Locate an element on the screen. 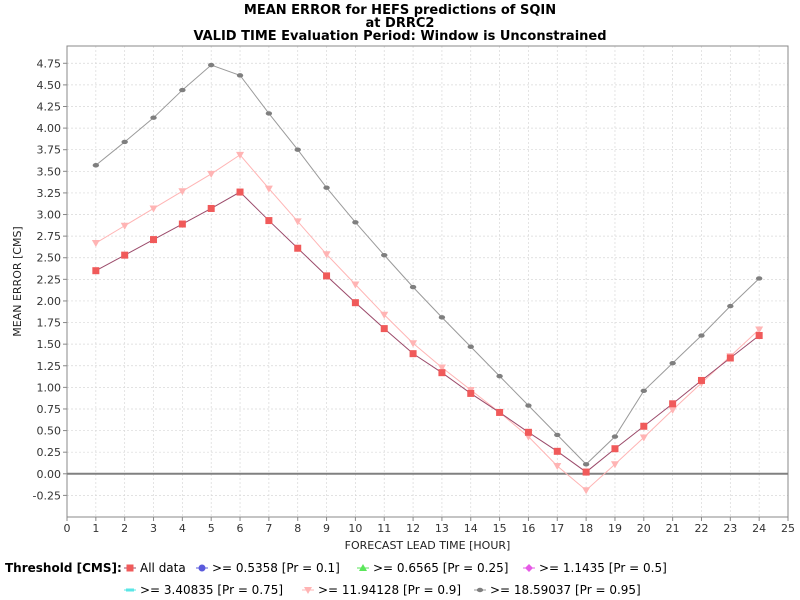 Image resolution: width=800 pixels, height=600 pixels. y-tick-label: 1.25 is located at coordinates (49, 366).